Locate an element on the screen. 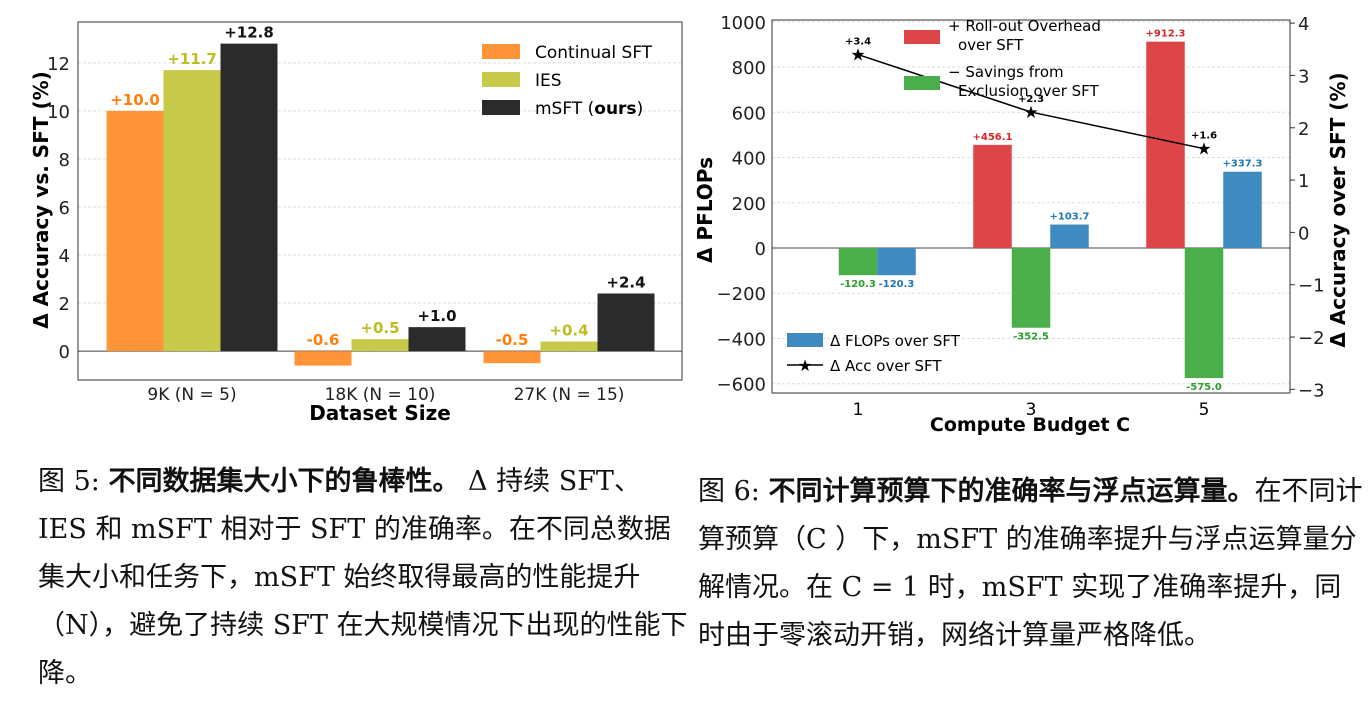 This screenshot has height=722, width=1370. data-label: +1.6 is located at coordinates (1204, 136).